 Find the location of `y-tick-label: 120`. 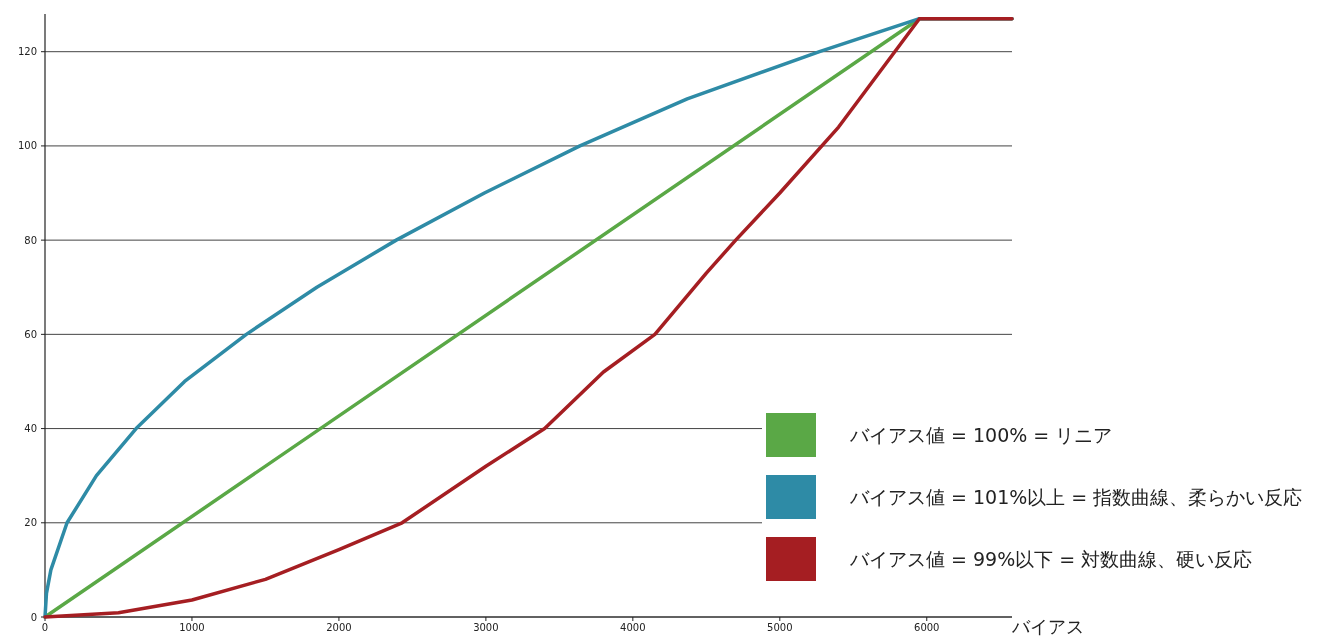

y-tick-label: 120 is located at coordinates (27, 52).